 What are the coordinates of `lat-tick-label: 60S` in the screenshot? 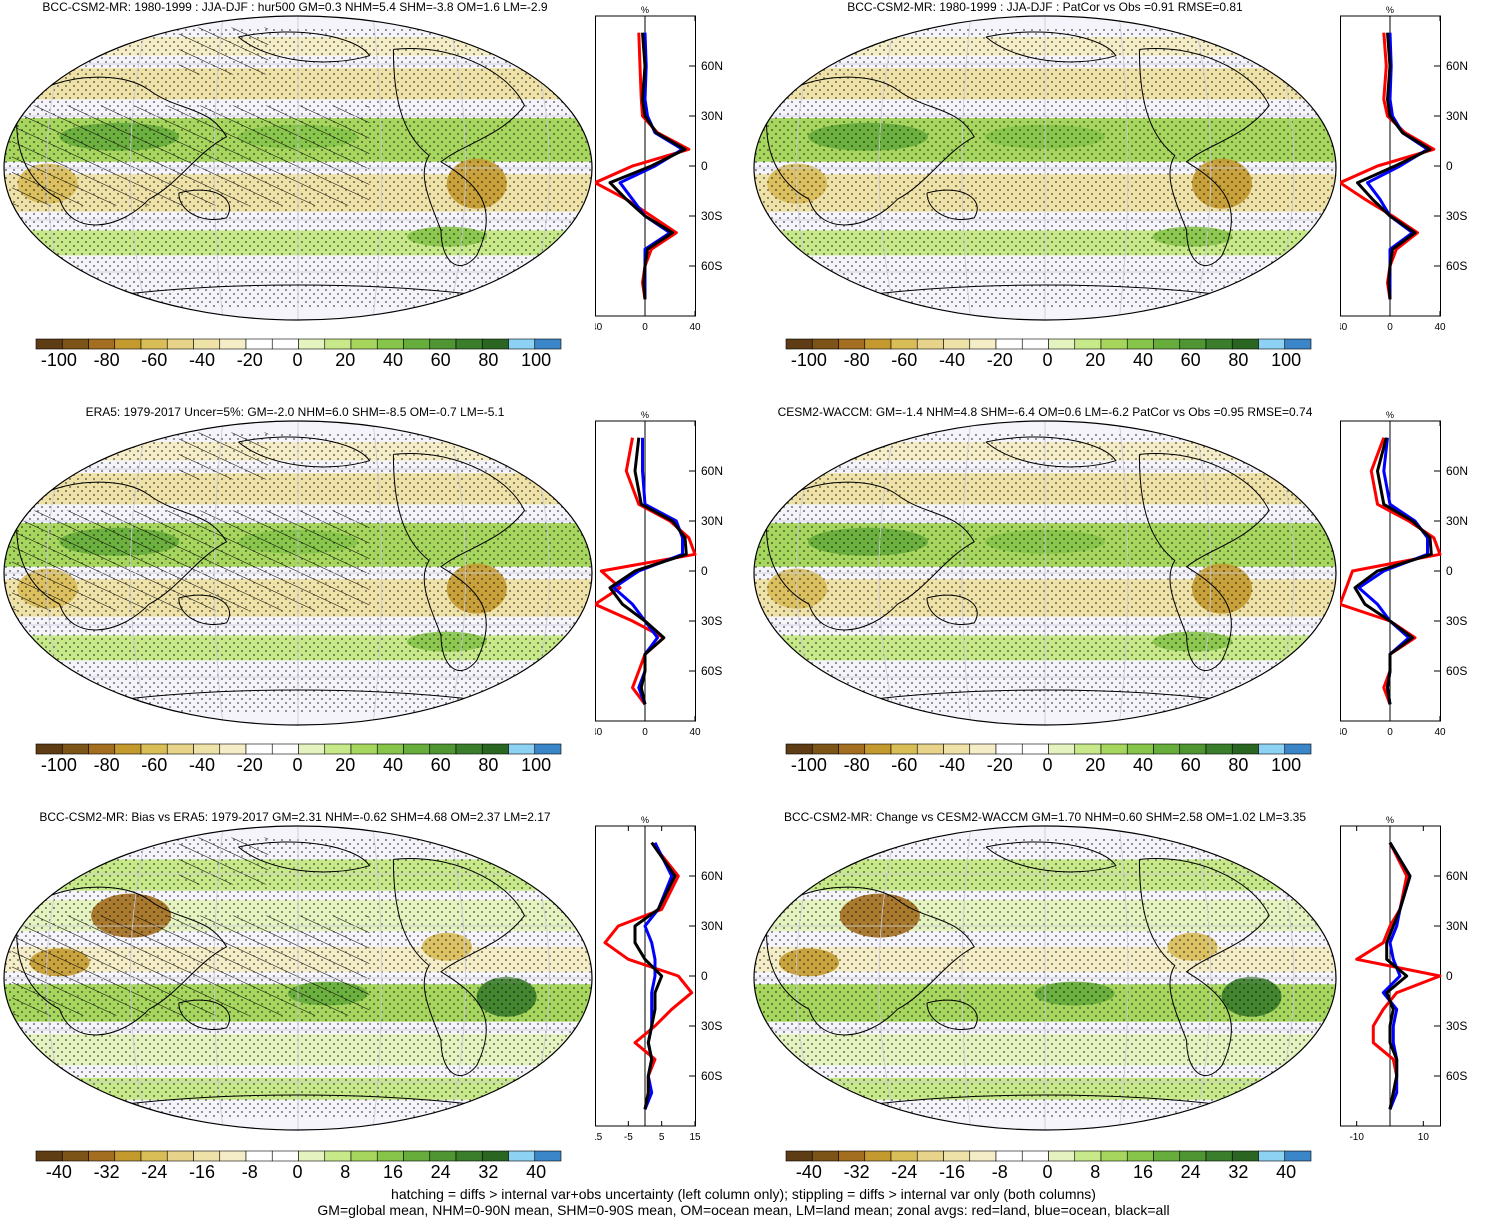 It's located at (711, 266).